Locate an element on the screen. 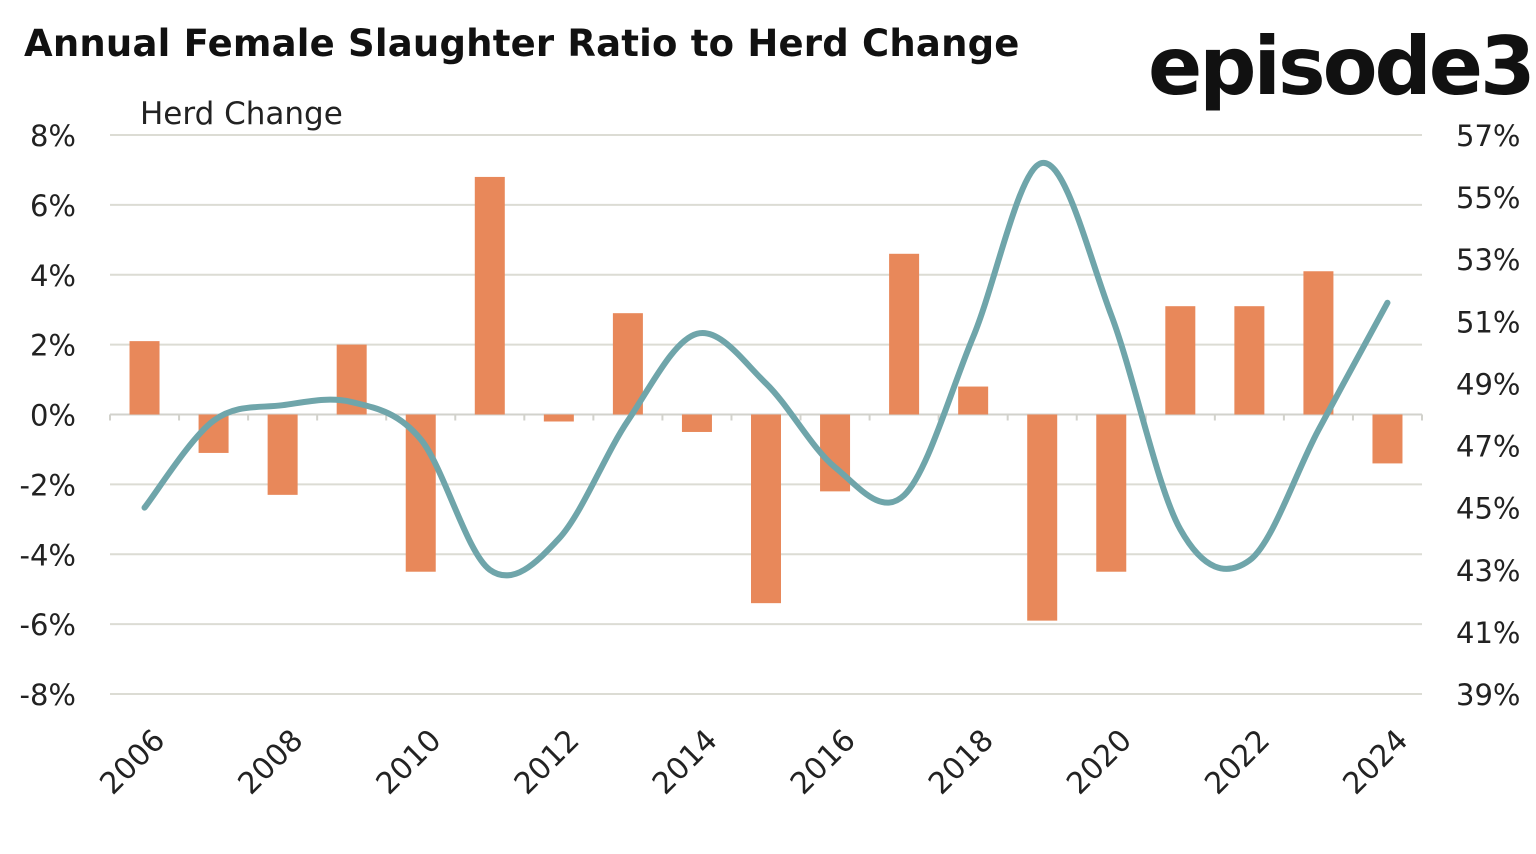 This screenshot has width=1536, height=854. y-left-tick-label: -2% is located at coordinates (48, 485).